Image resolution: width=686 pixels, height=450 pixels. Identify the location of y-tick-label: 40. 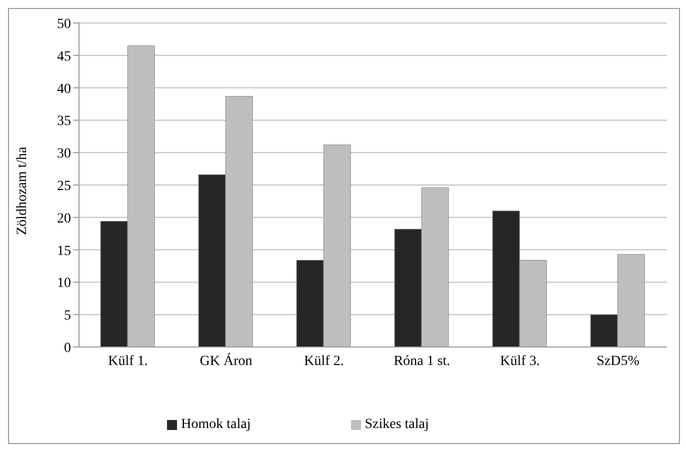
(64, 89).